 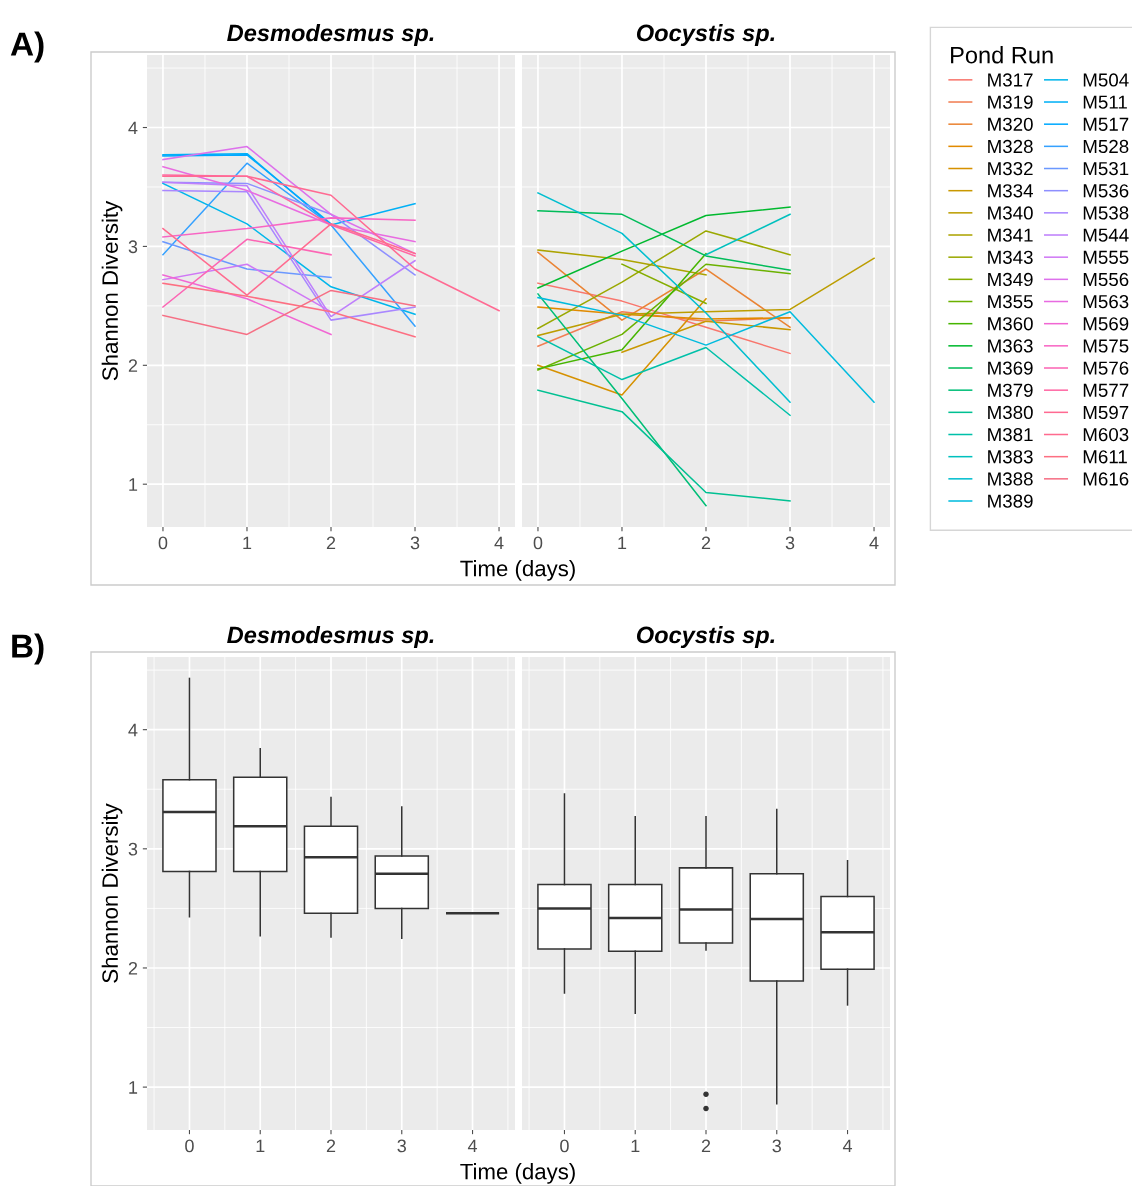 What do you see at coordinates (1106, 257) in the screenshot?
I see `legend-label: M555` at bounding box center [1106, 257].